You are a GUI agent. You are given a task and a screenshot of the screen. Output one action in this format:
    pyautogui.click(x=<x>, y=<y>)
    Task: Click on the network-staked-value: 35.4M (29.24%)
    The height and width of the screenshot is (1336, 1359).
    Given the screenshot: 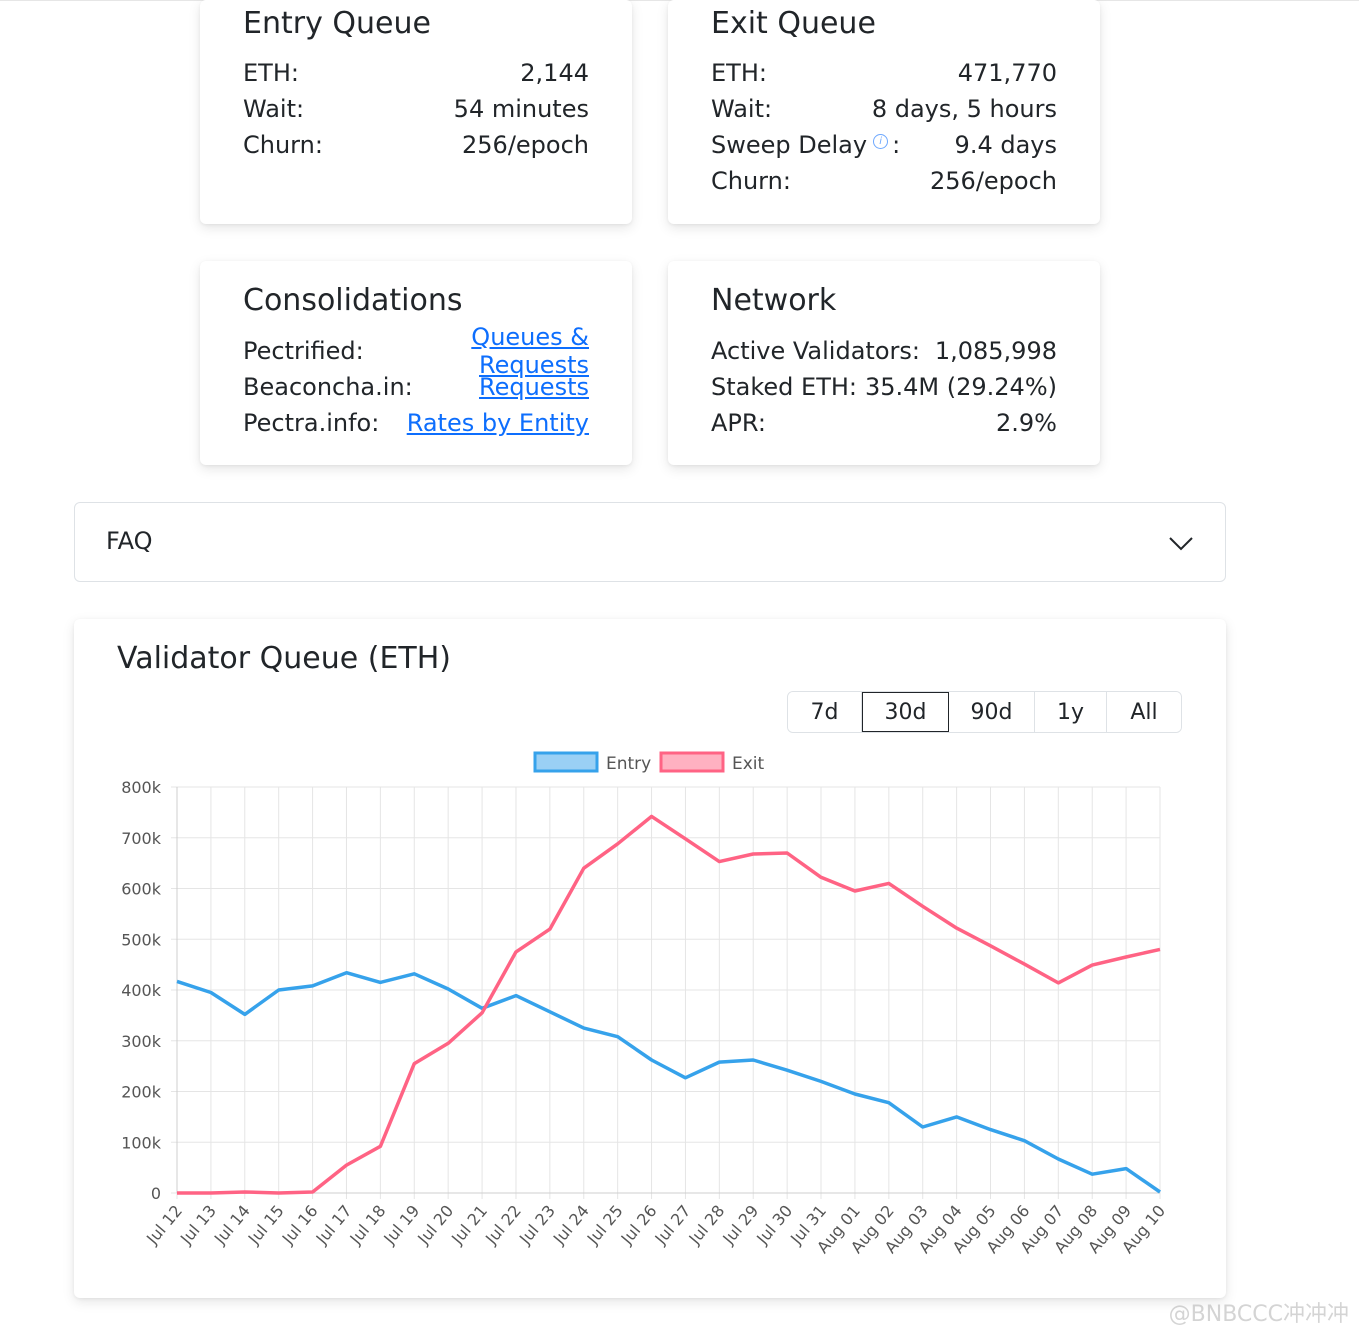 What is the action you would take?
    pyautogui.click(x=960, y=387)
    